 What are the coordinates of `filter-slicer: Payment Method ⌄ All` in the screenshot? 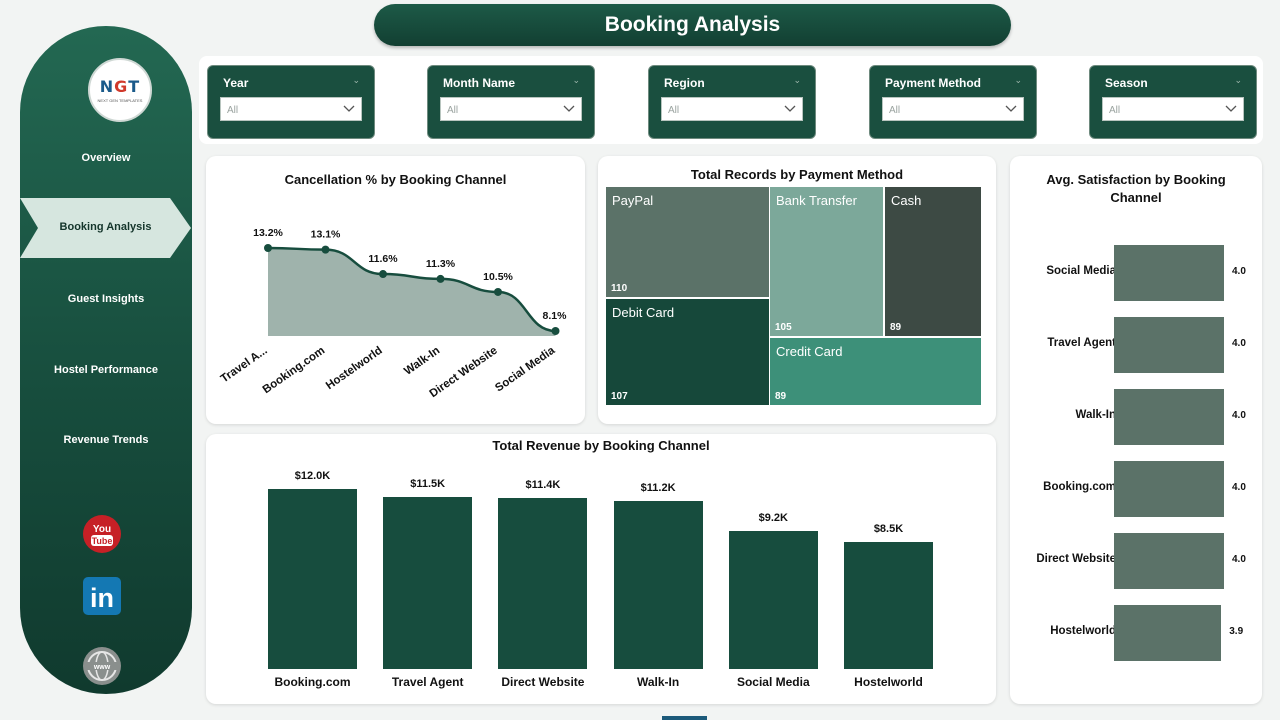 It's located at (953, 102).